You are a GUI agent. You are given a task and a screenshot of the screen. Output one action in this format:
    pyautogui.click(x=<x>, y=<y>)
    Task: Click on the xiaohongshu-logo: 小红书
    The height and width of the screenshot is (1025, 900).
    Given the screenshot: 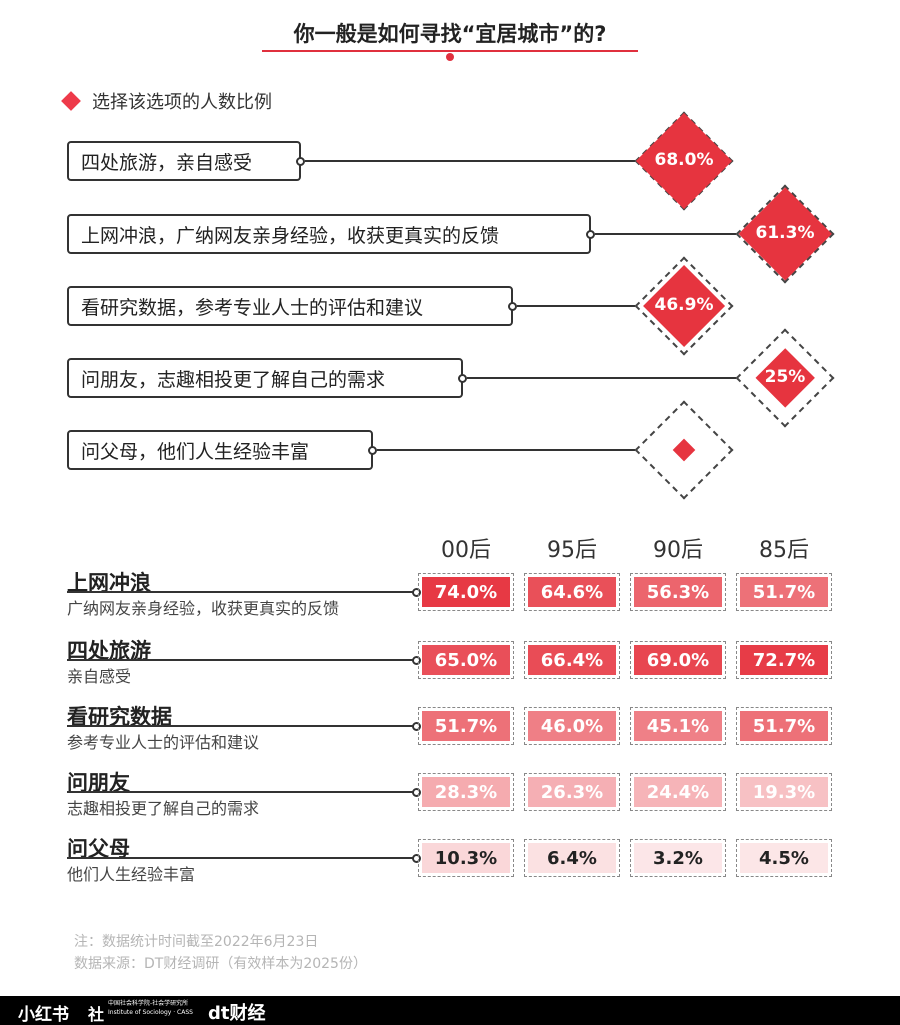 What is the action you would take?
    pyautogui.click(x=43, y=1015)
    